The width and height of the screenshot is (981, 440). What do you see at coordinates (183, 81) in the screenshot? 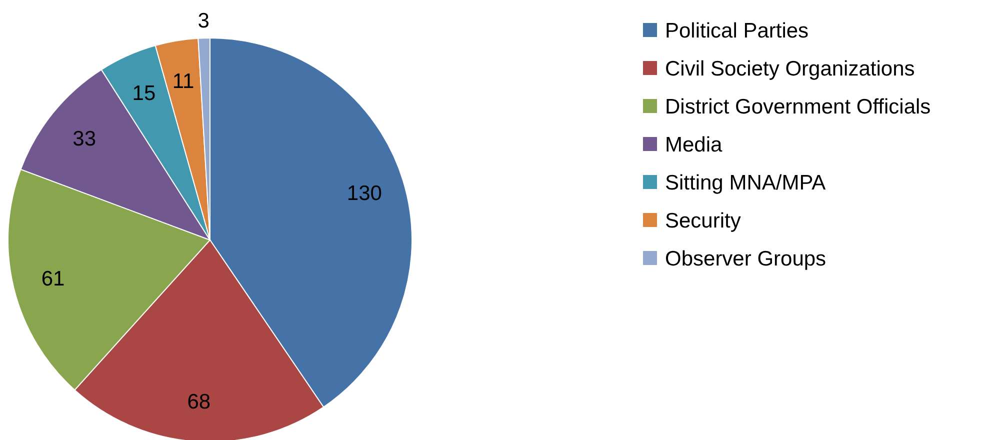
I see `data-label: 11` at bounding box center [183, 81].